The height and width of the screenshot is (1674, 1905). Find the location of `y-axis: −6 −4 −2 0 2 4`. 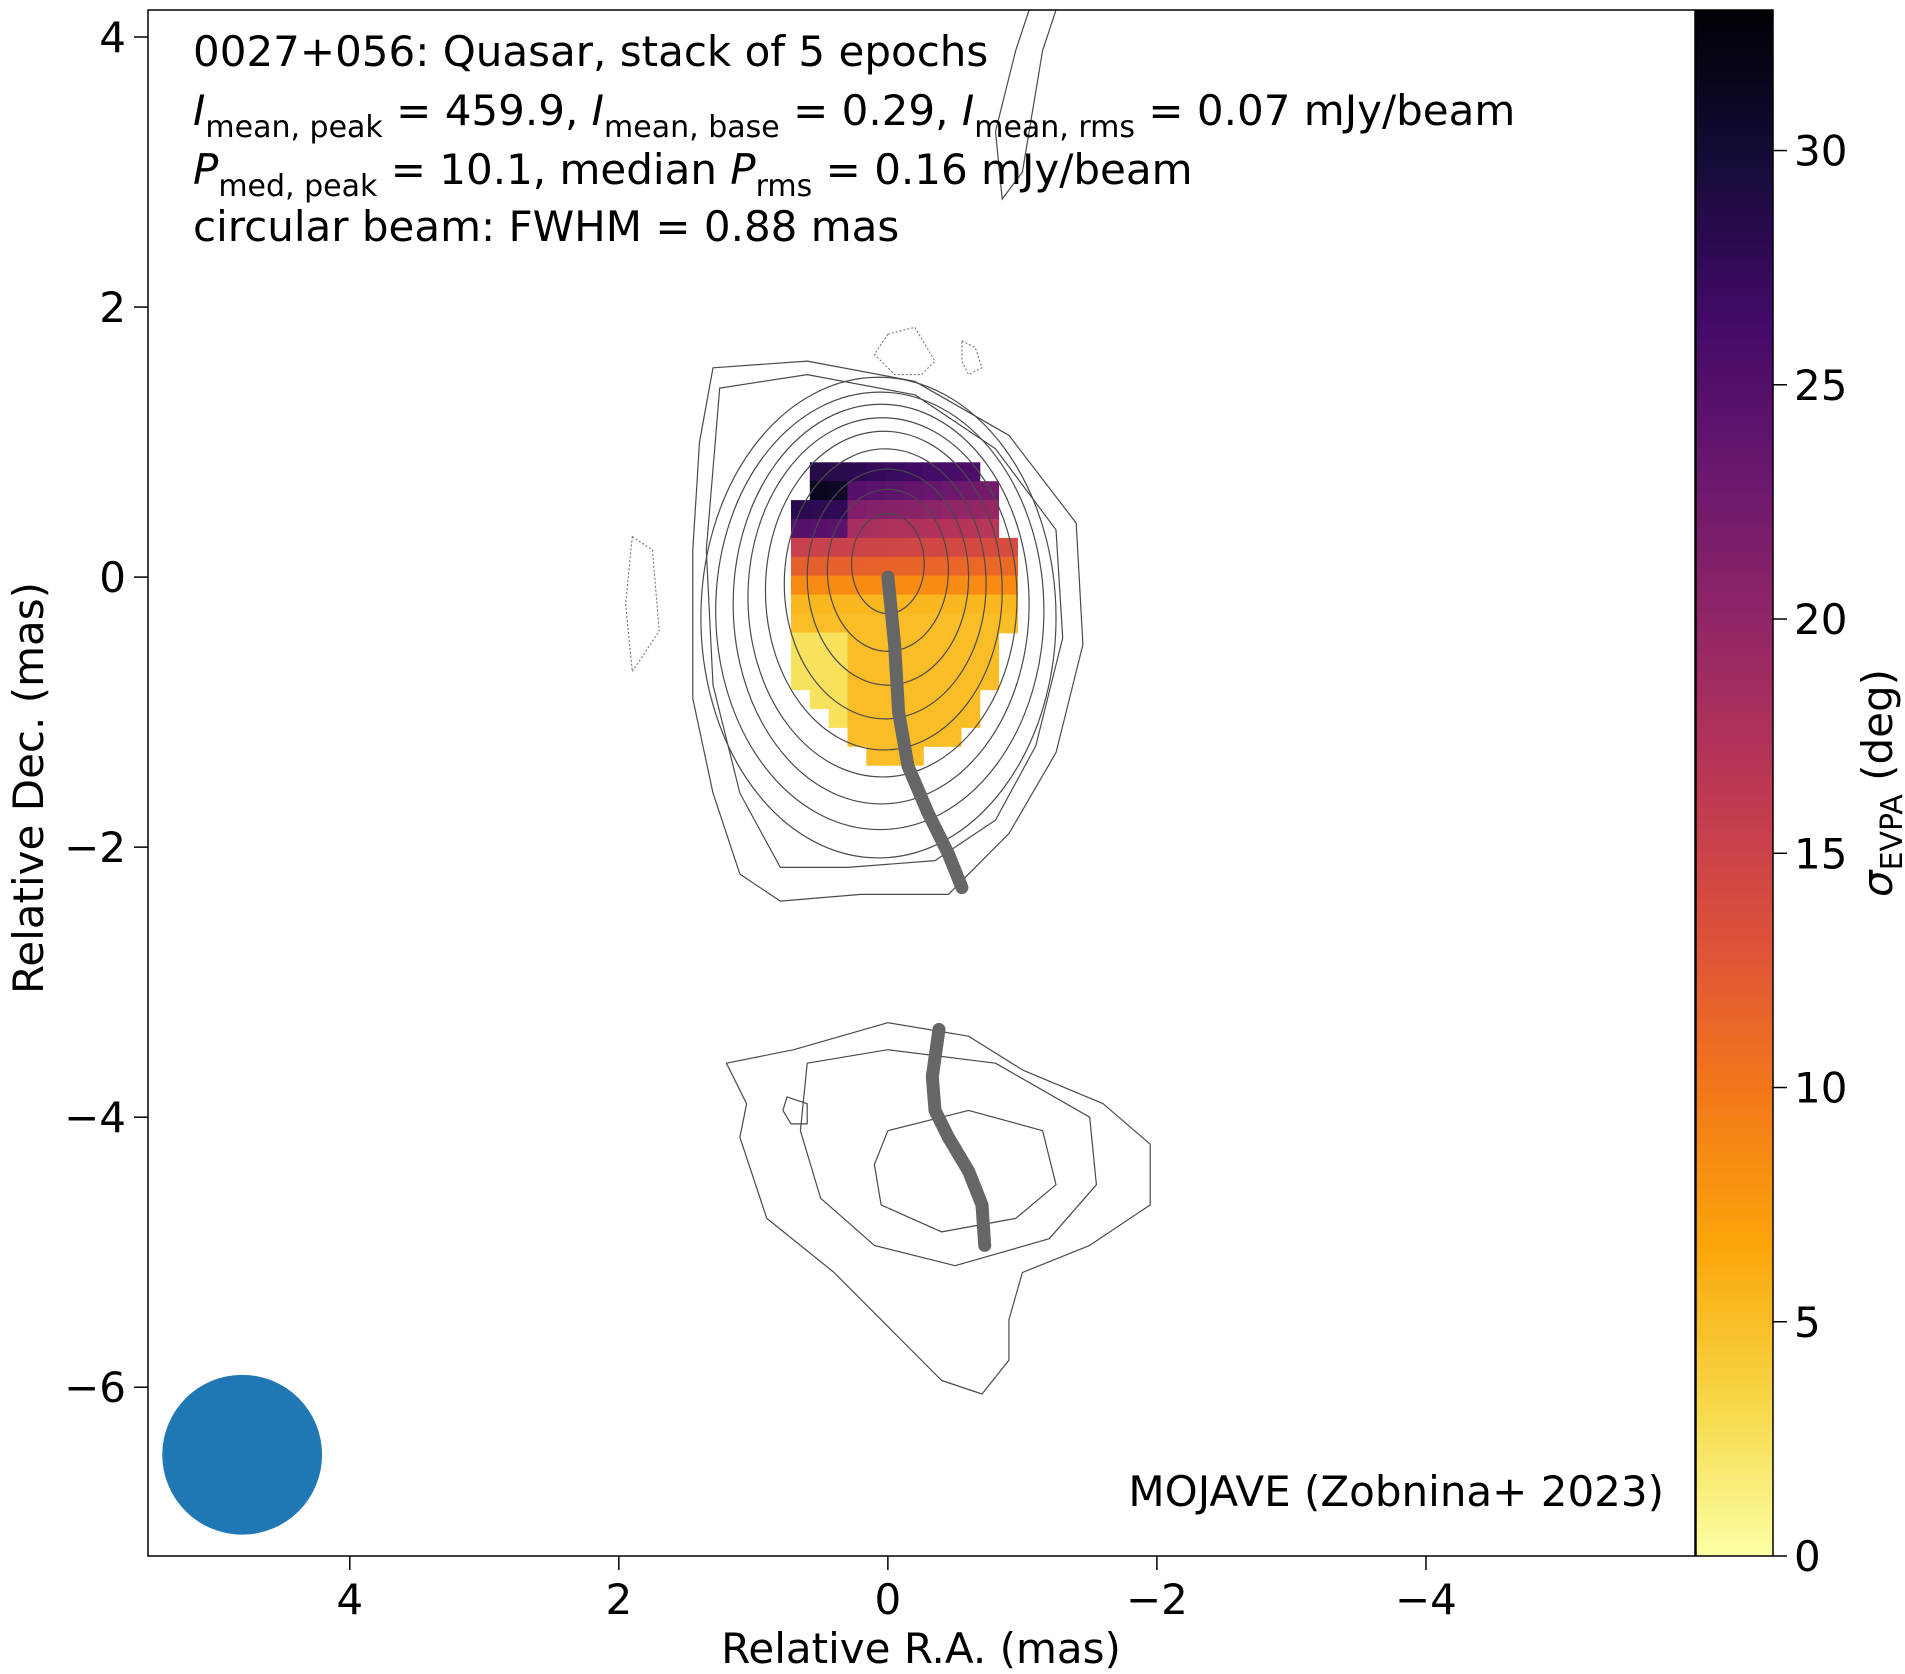

y-axis: −6 −4 −2 0 2 4 is located at coordinates (106, 712).